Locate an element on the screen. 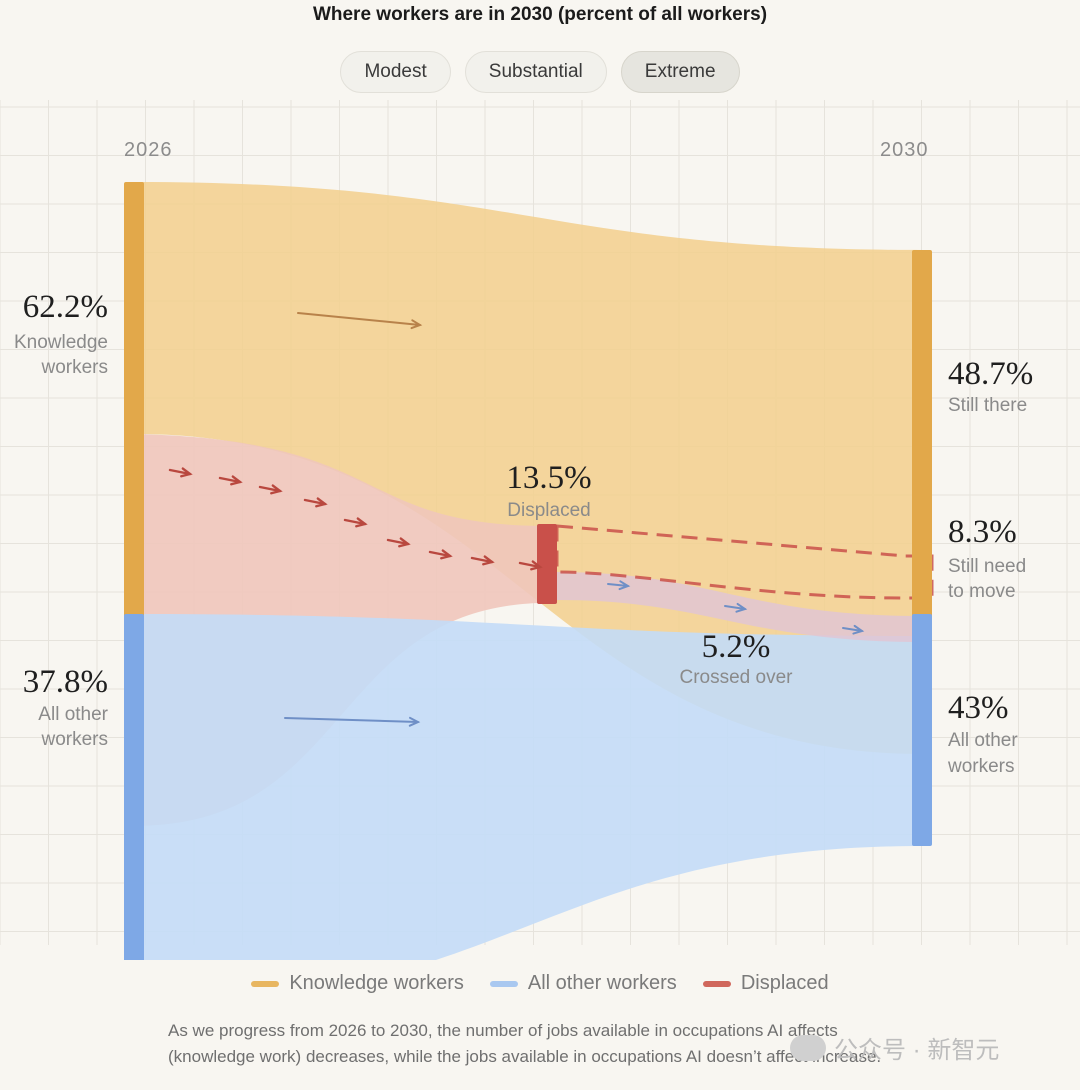 This screenshot has height=1090, width=1080. label-other-2026: 37.8% All other workers is located at coordinates (66, 707).